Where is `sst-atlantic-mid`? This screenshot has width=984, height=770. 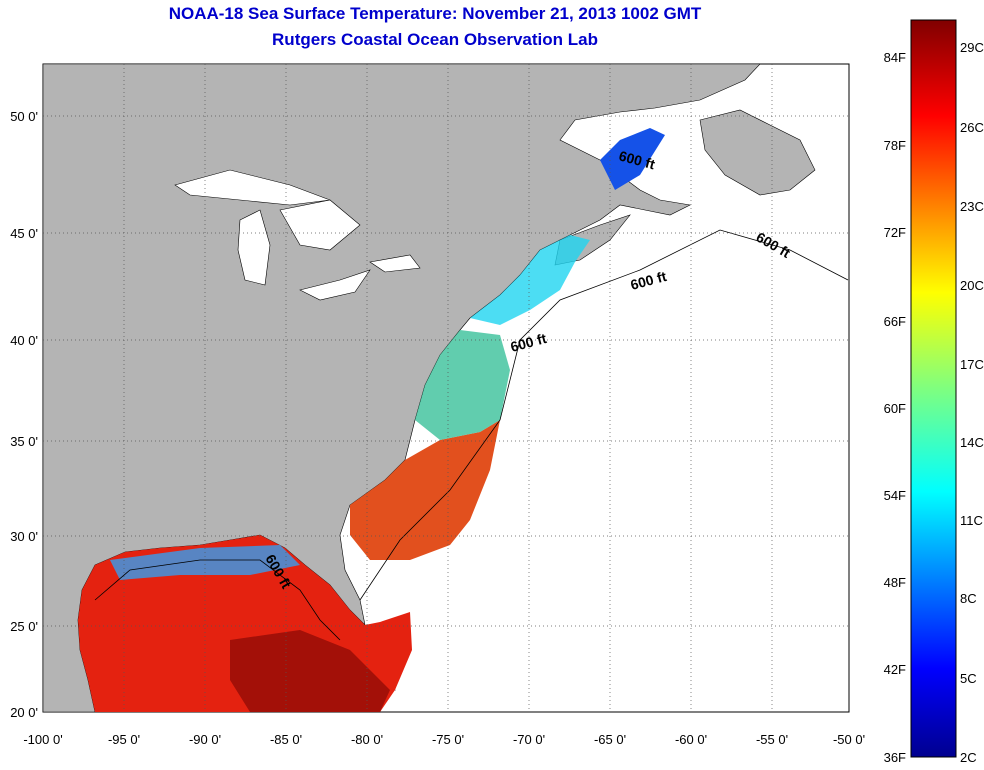
sst-atlantic-mid is located at coordinates (462, 385).